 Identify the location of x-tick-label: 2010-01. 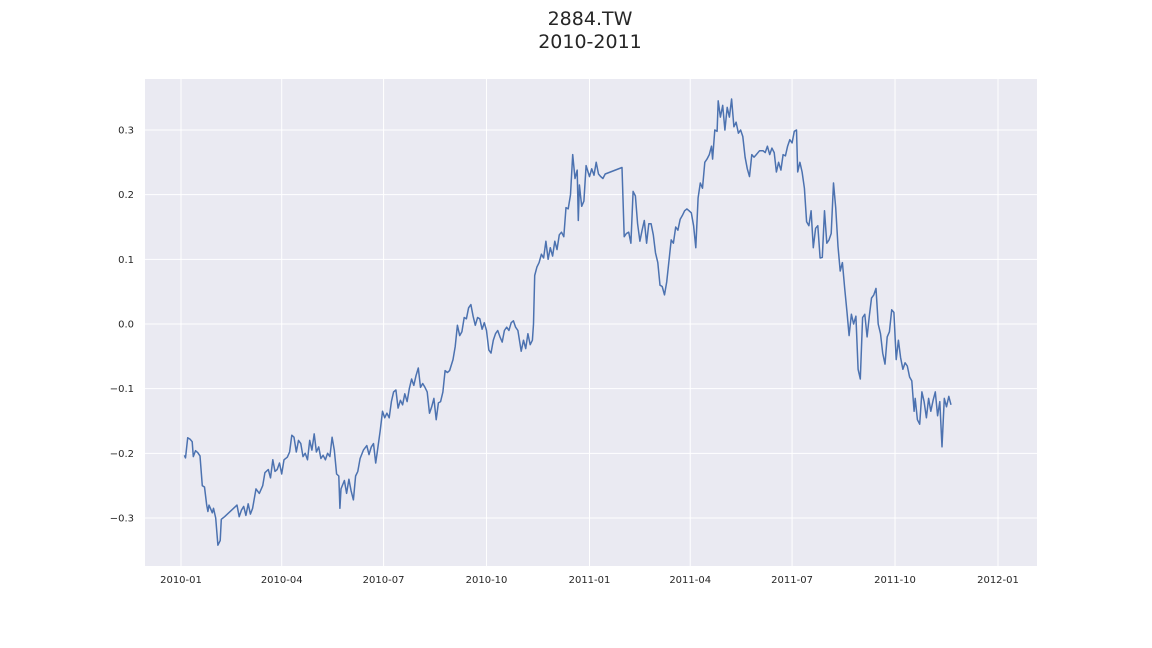
(181, 580).